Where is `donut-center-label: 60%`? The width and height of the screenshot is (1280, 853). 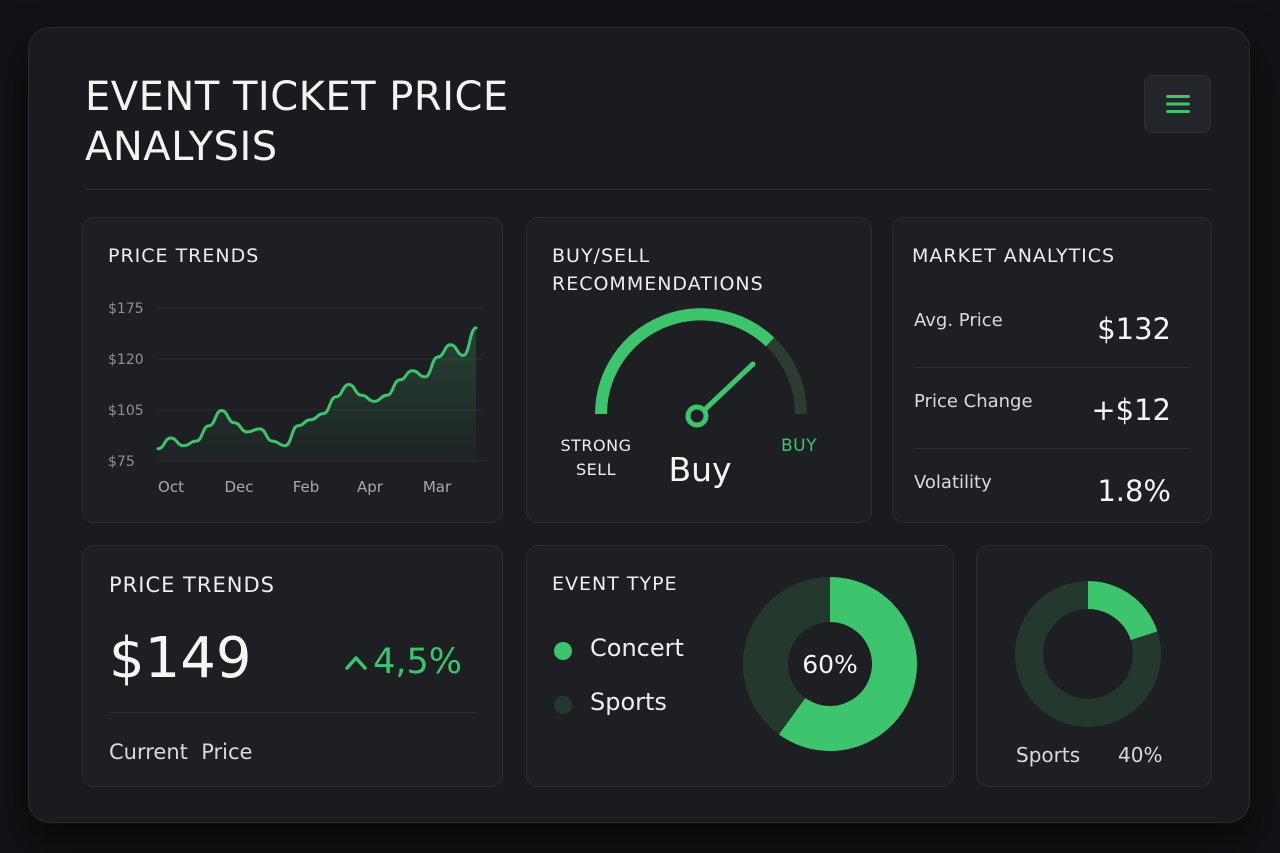 donut-center-label: 60% is located at coordinates (830, 664).